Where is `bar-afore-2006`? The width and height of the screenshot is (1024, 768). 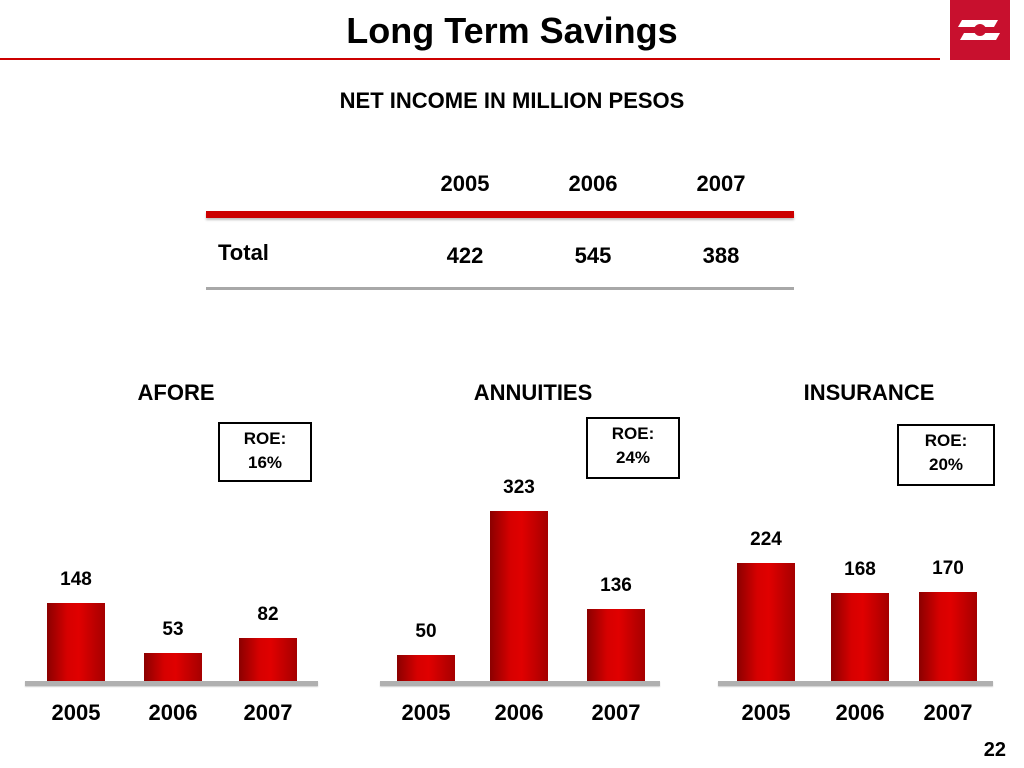
bar-afore-2006 is located at coordinates (173, 667).